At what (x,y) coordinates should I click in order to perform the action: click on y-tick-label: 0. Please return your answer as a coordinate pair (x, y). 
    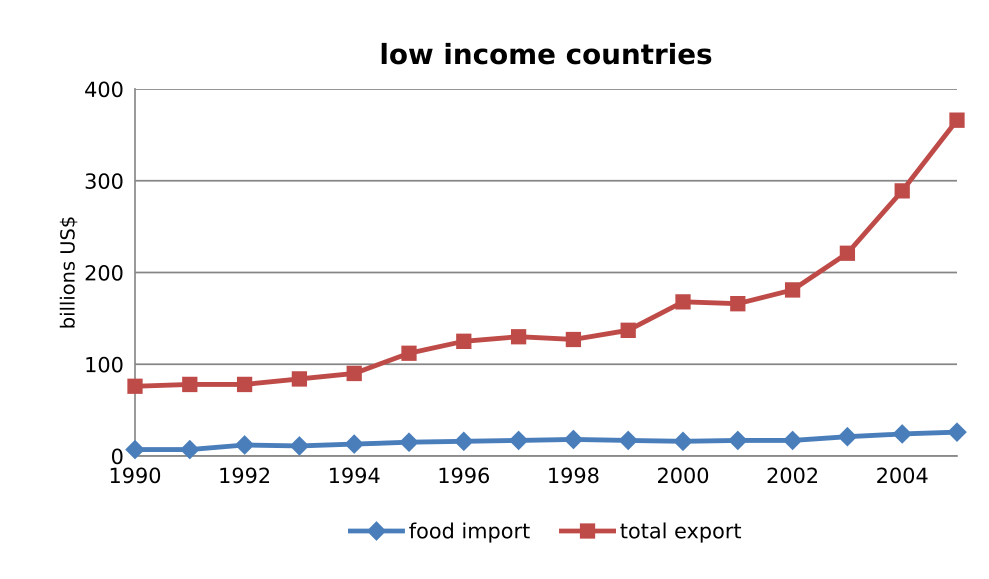
    Looking at the image, I should click on (117, 456).